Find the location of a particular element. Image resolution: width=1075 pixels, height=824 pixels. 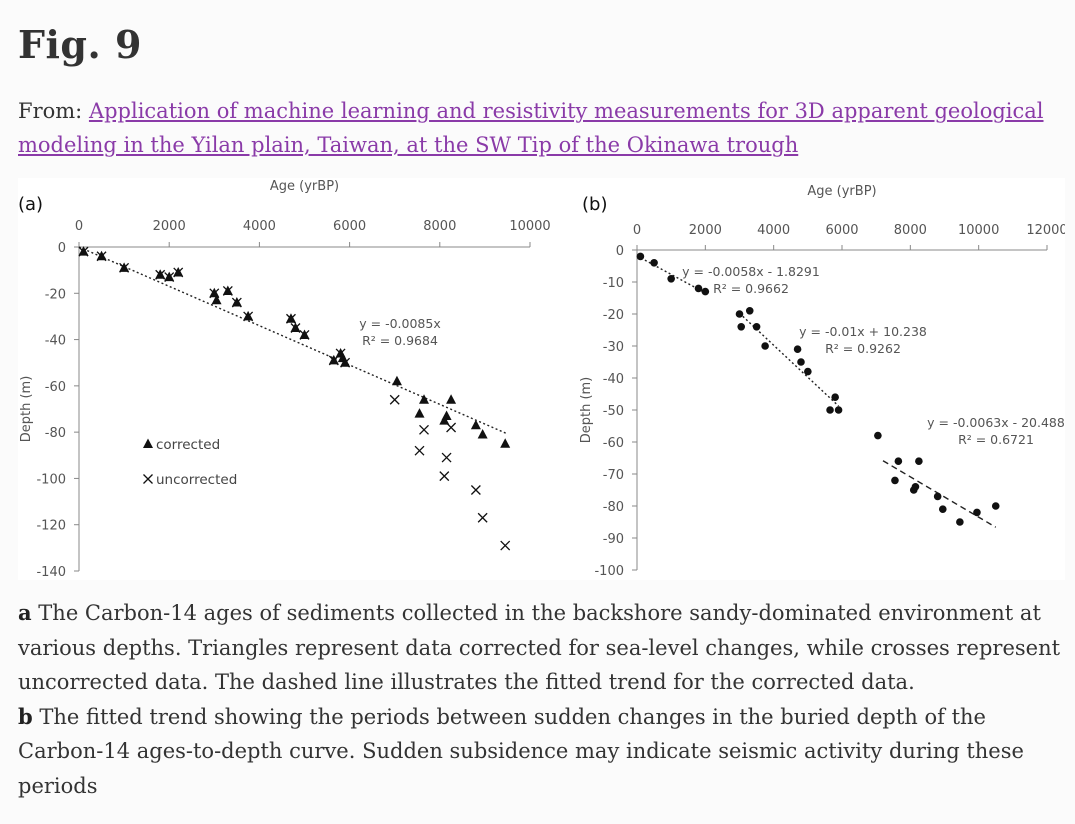

chart1-x-tick-label: 10000 is located at coordinates (529, 226).